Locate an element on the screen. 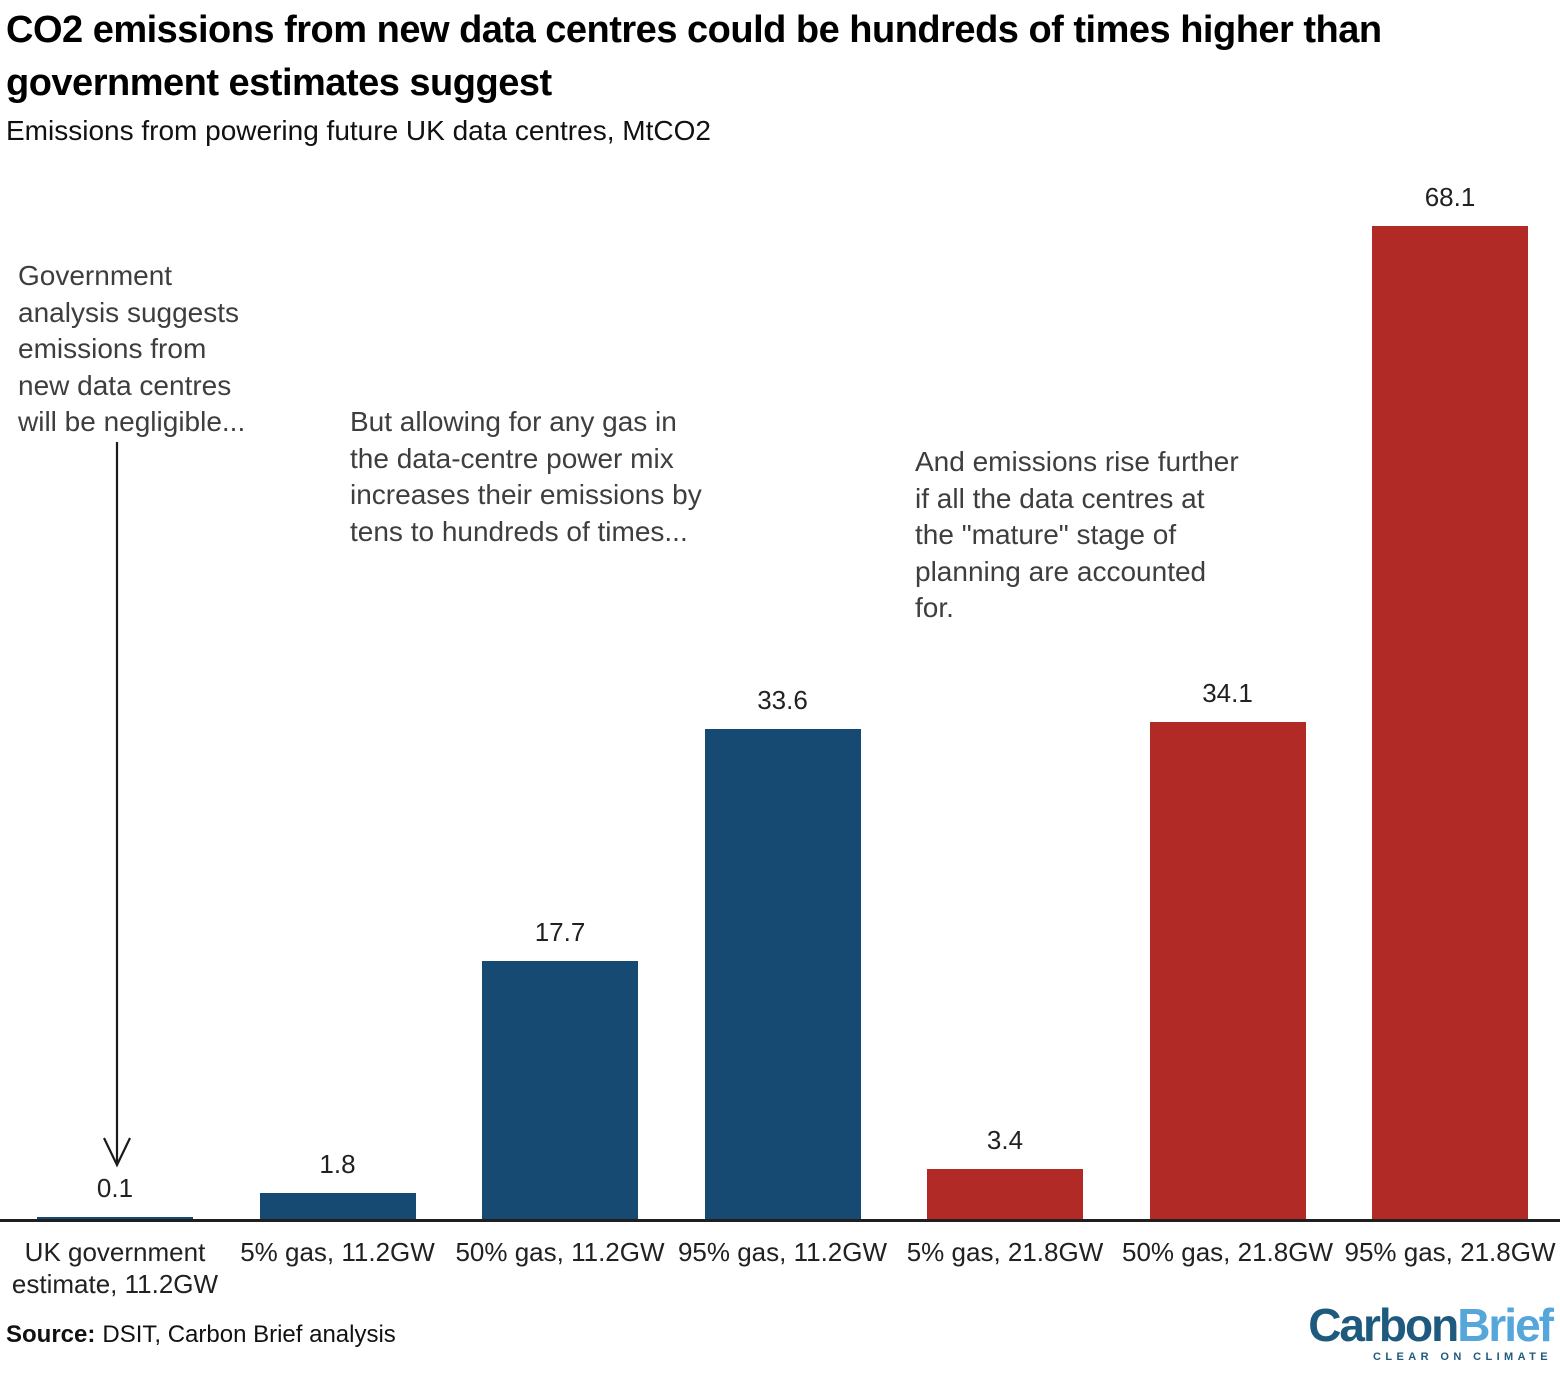 The image size is (1560, 1378). x-axis-label: 50% gas, 11.2GW is located at coordinates (560, 1252).